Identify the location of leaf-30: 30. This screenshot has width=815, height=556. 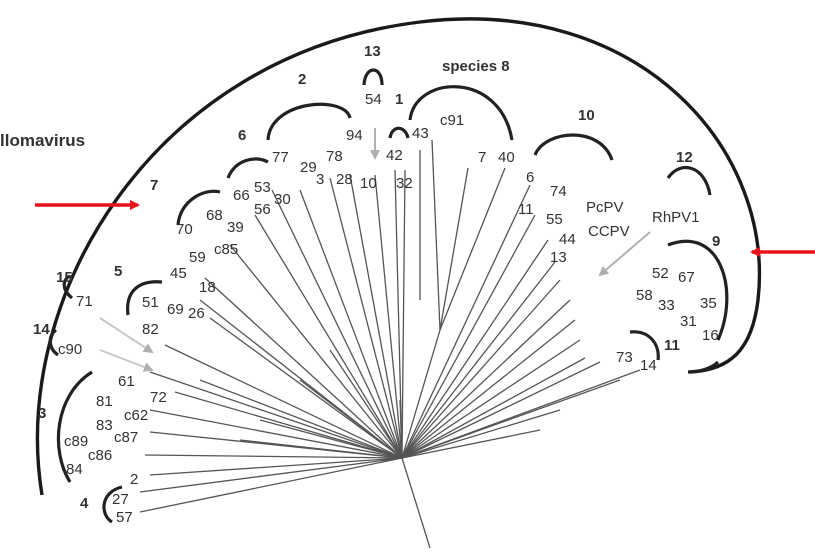
(282, 199).